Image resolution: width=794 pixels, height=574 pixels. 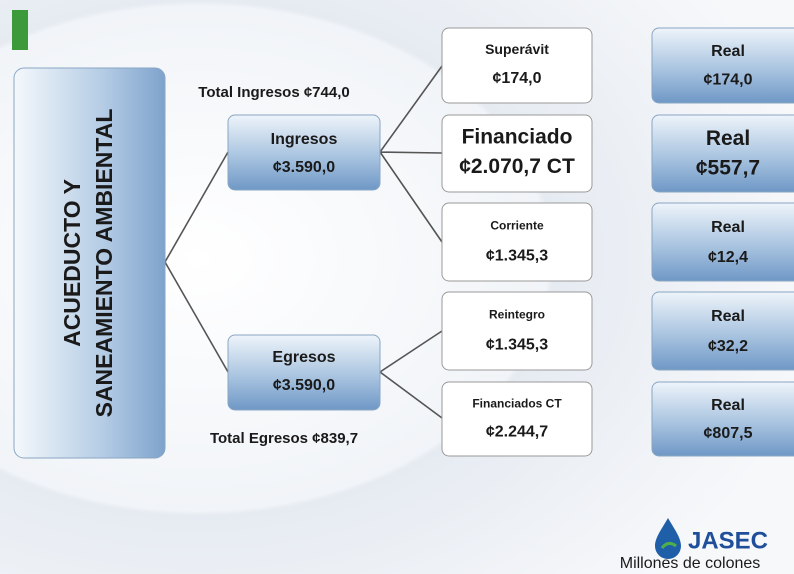 What do you see at coordinates (20, 30) in the screenshot?
I see `accent-bar` at bounding box center [20, 30].